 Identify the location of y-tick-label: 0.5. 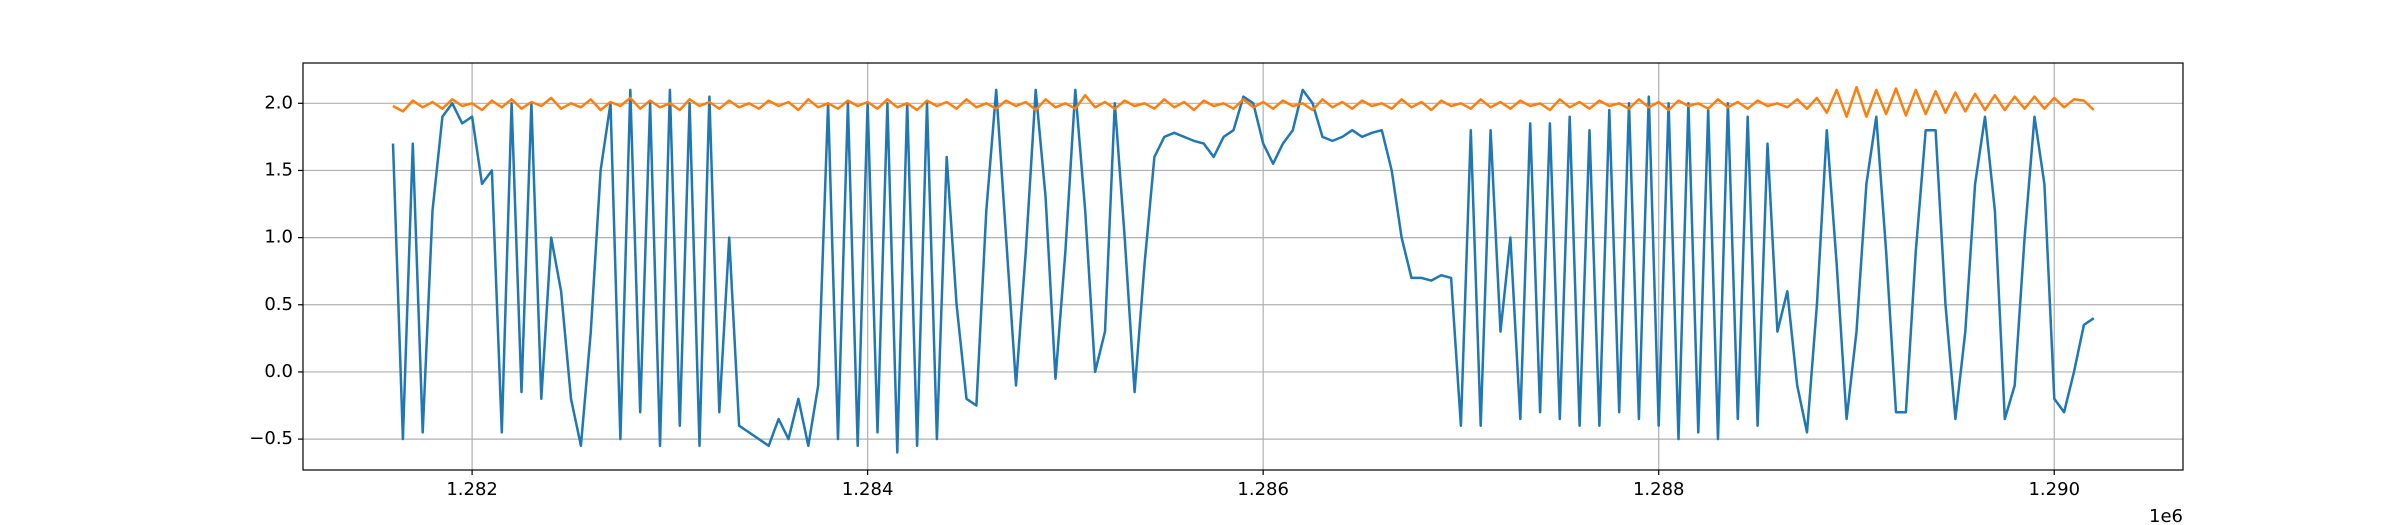
(278, 304).